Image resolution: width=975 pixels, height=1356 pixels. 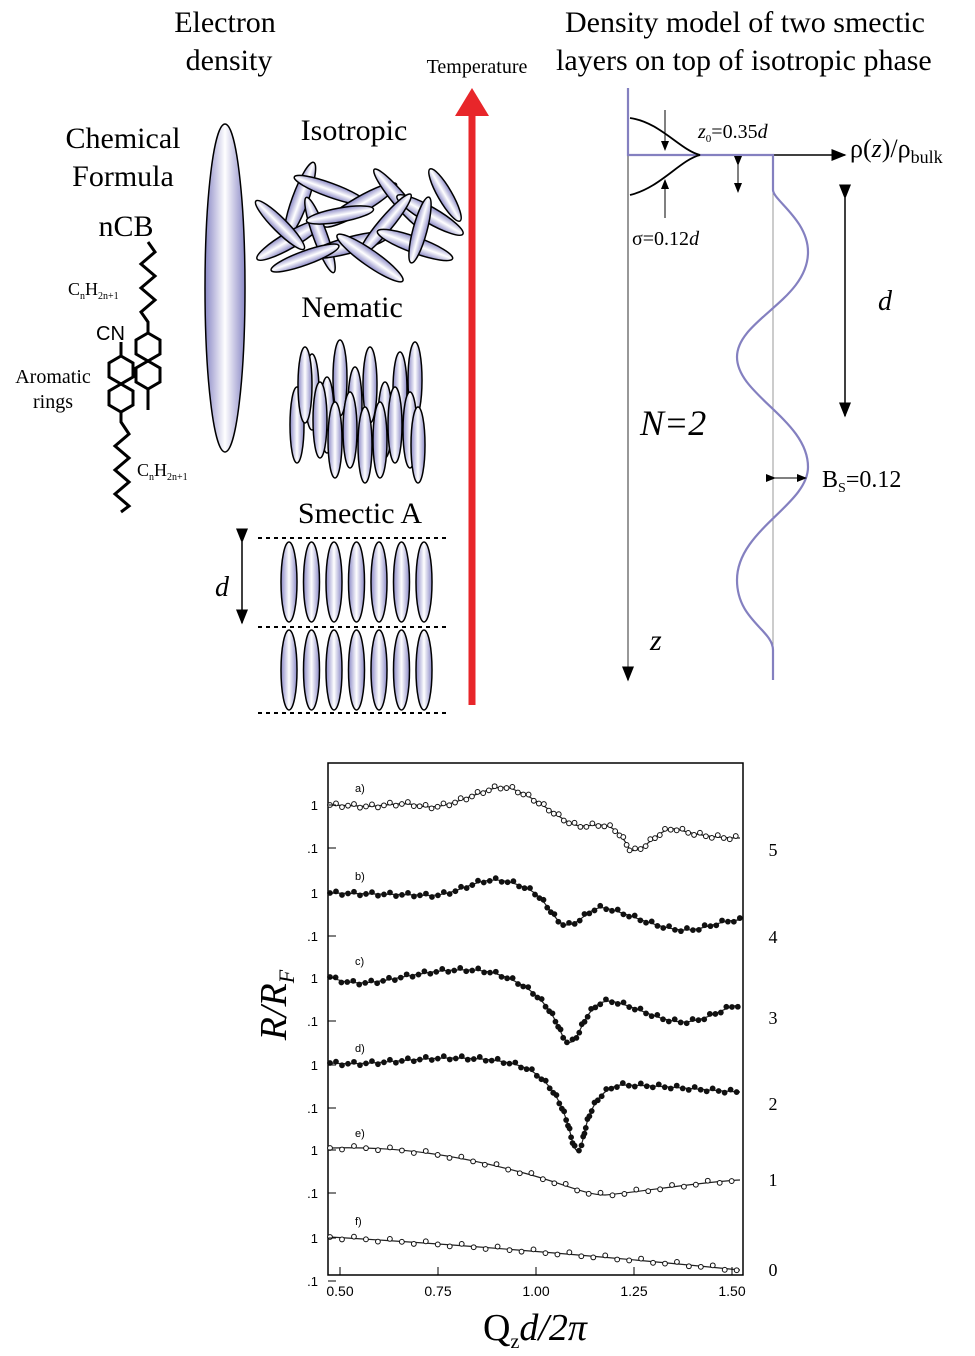 What do you see at coordinates (672, 423) in the screenshot?
I see `label: N=2` at bounding box center [672, 423].